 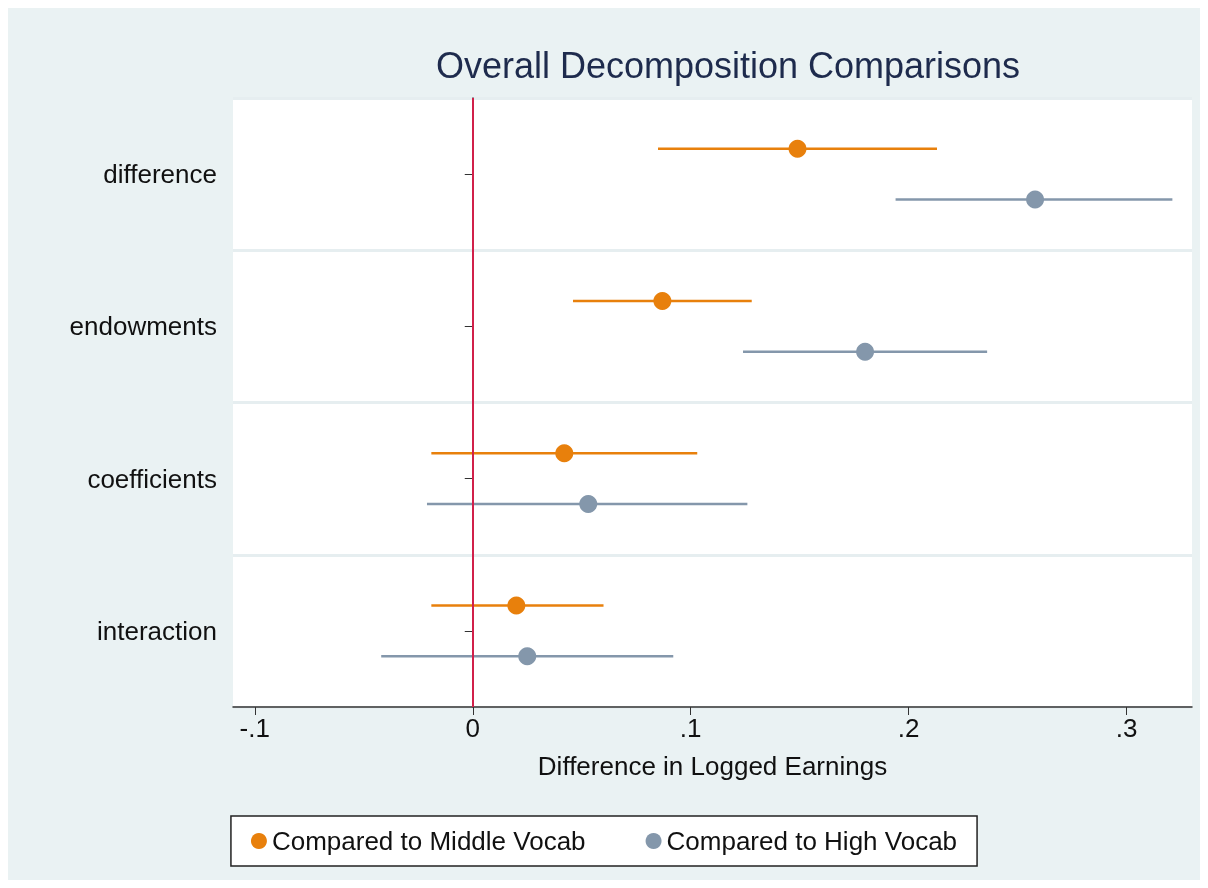 I want to click on x-tick-label: .1, so click(x=690, y=728).